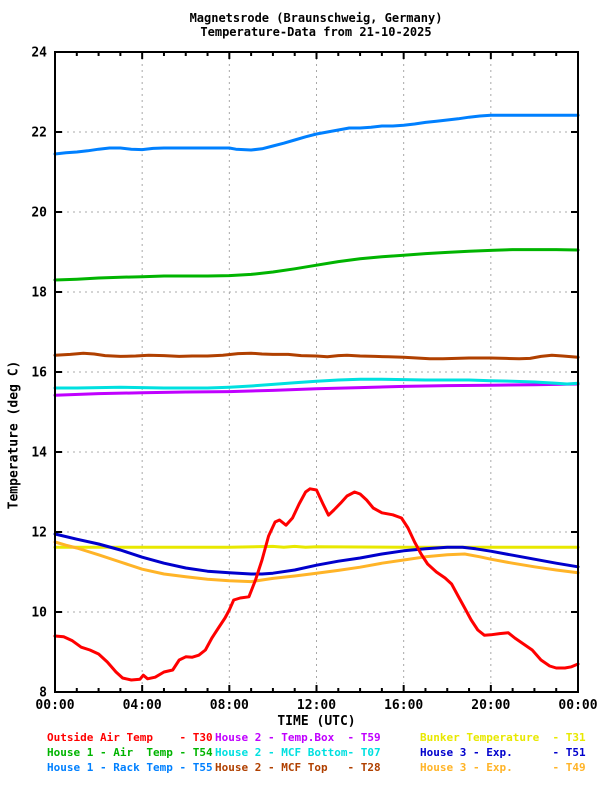 The image size is (600, 800). Describe the element at coordinates (298, 752) in the screenshot. I see `legend-entry-T07: House 2 - MCF Bottom- T07` at that location.